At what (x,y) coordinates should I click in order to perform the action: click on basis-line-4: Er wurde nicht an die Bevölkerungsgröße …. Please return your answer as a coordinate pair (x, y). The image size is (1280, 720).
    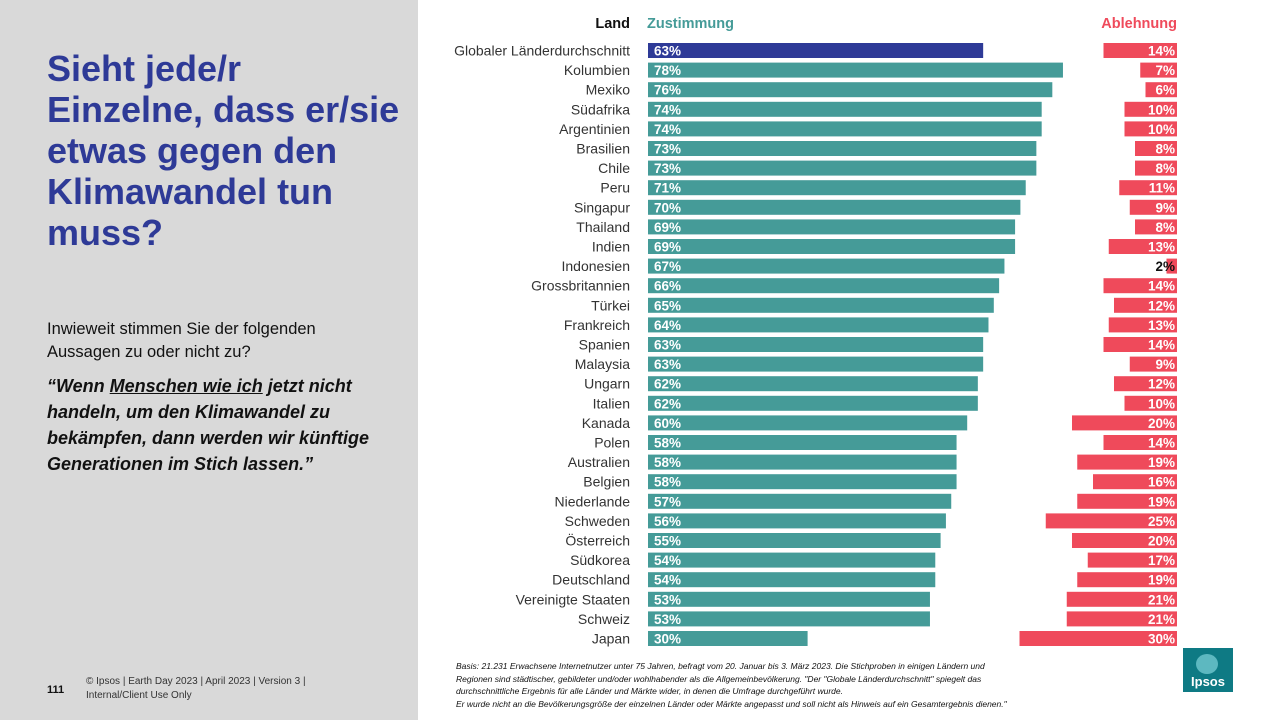
    Looking at the image, I should click on (731, 703).